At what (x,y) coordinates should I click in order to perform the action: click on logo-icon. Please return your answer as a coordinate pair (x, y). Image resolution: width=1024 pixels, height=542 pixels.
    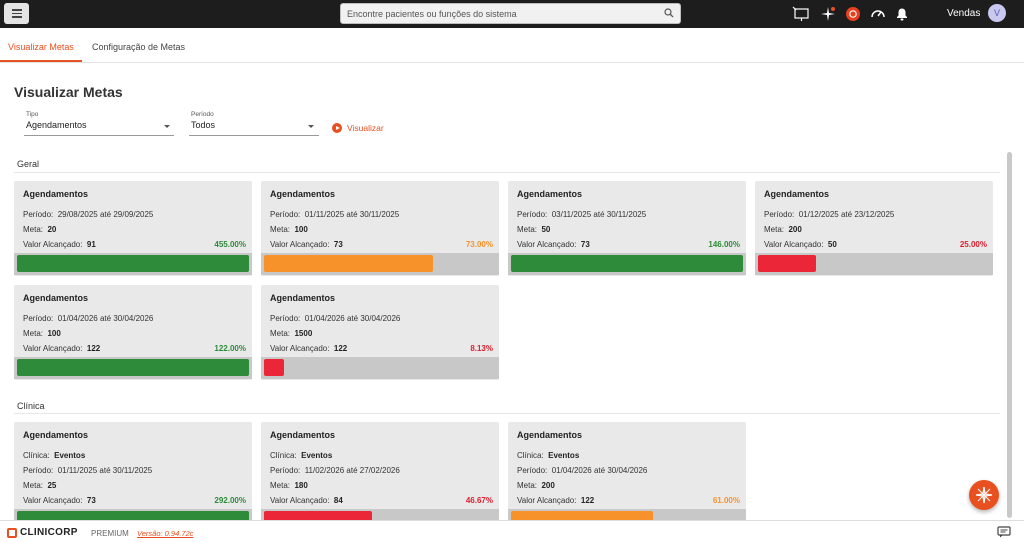
    Looking at the image, I should click on (12, 532).